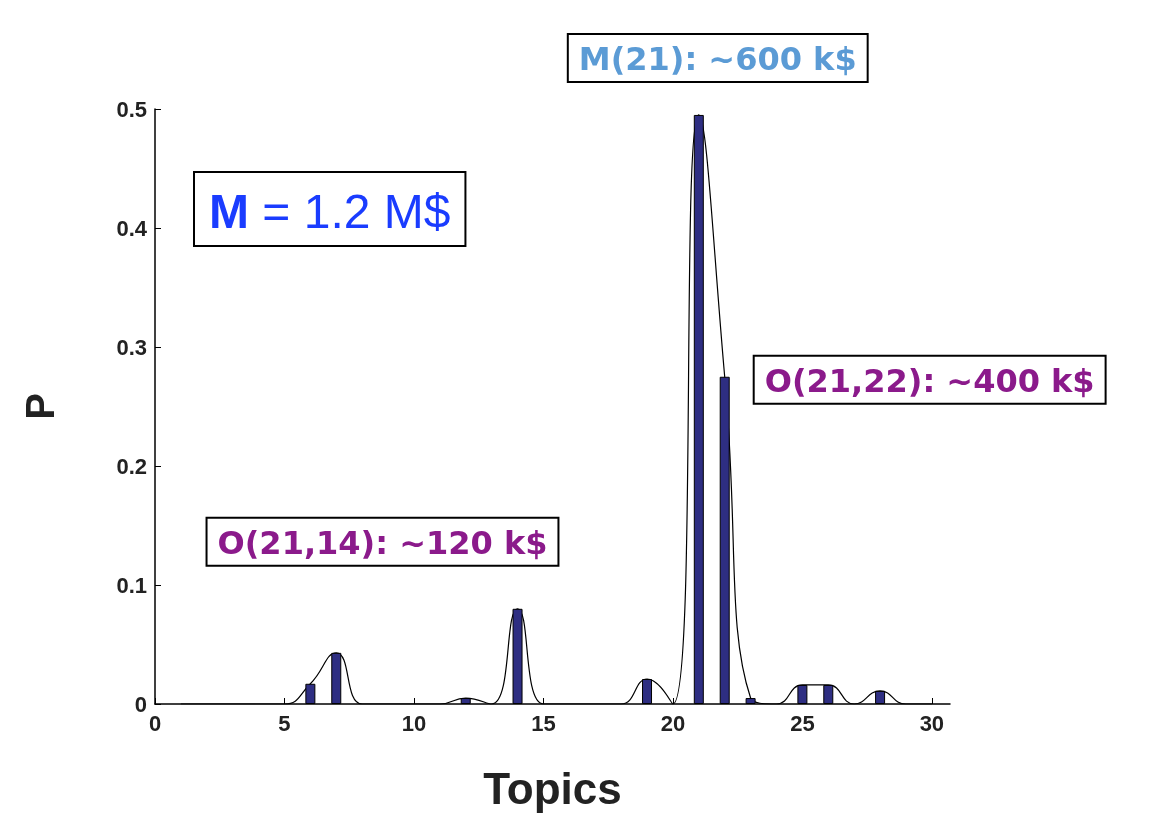  What do you see at coordinates (40, 406) in the screenshot?
I see `y-axis-title: P` at bounding box center [40, 406].